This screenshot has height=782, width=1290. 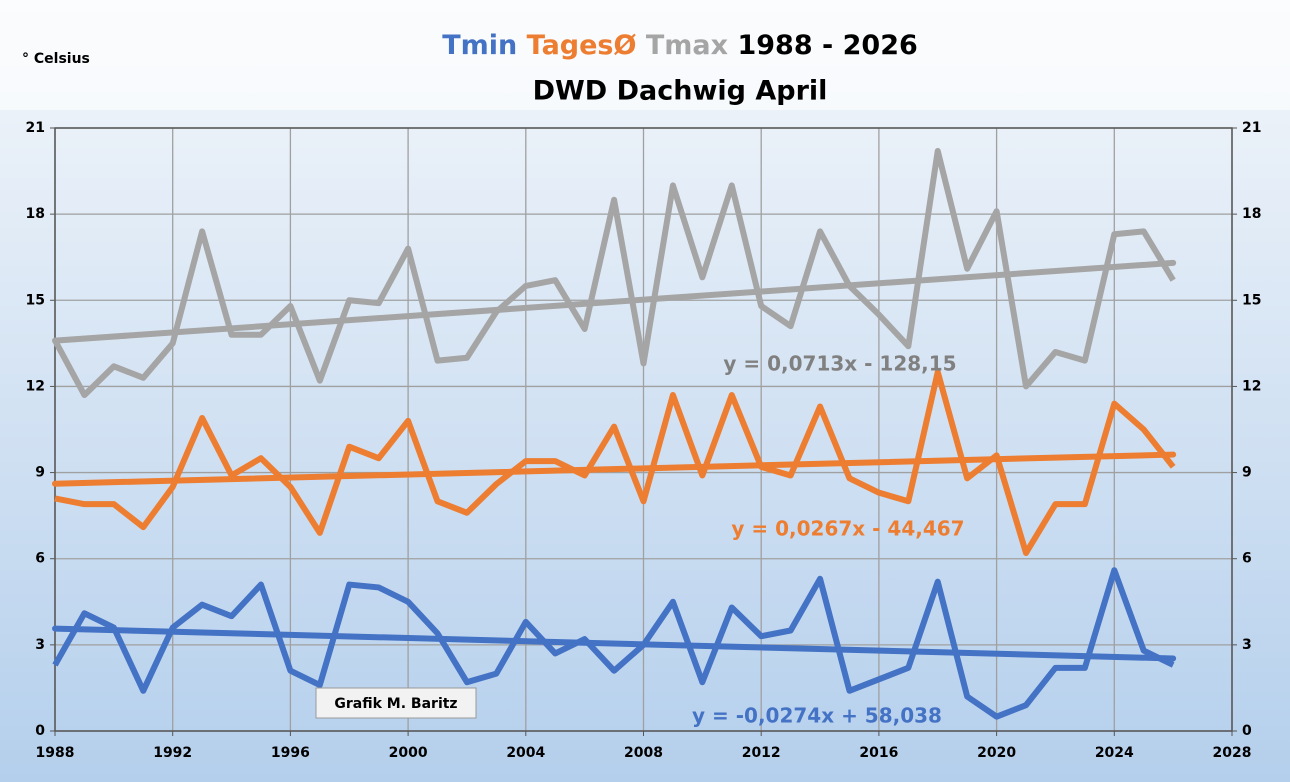 What do you see at coordinates (1232, 753) in the screenshot?
I see `x-tick-label: 2028` at bounding box center [1232, 753].